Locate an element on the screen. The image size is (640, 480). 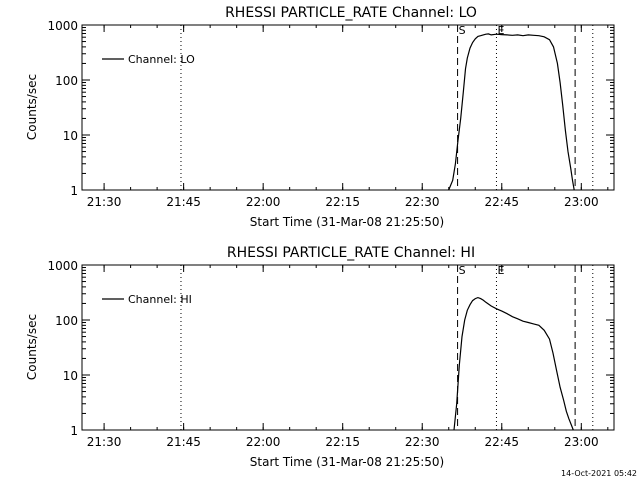
legend-label: Channel: HI is located at coordinates (160, 299).